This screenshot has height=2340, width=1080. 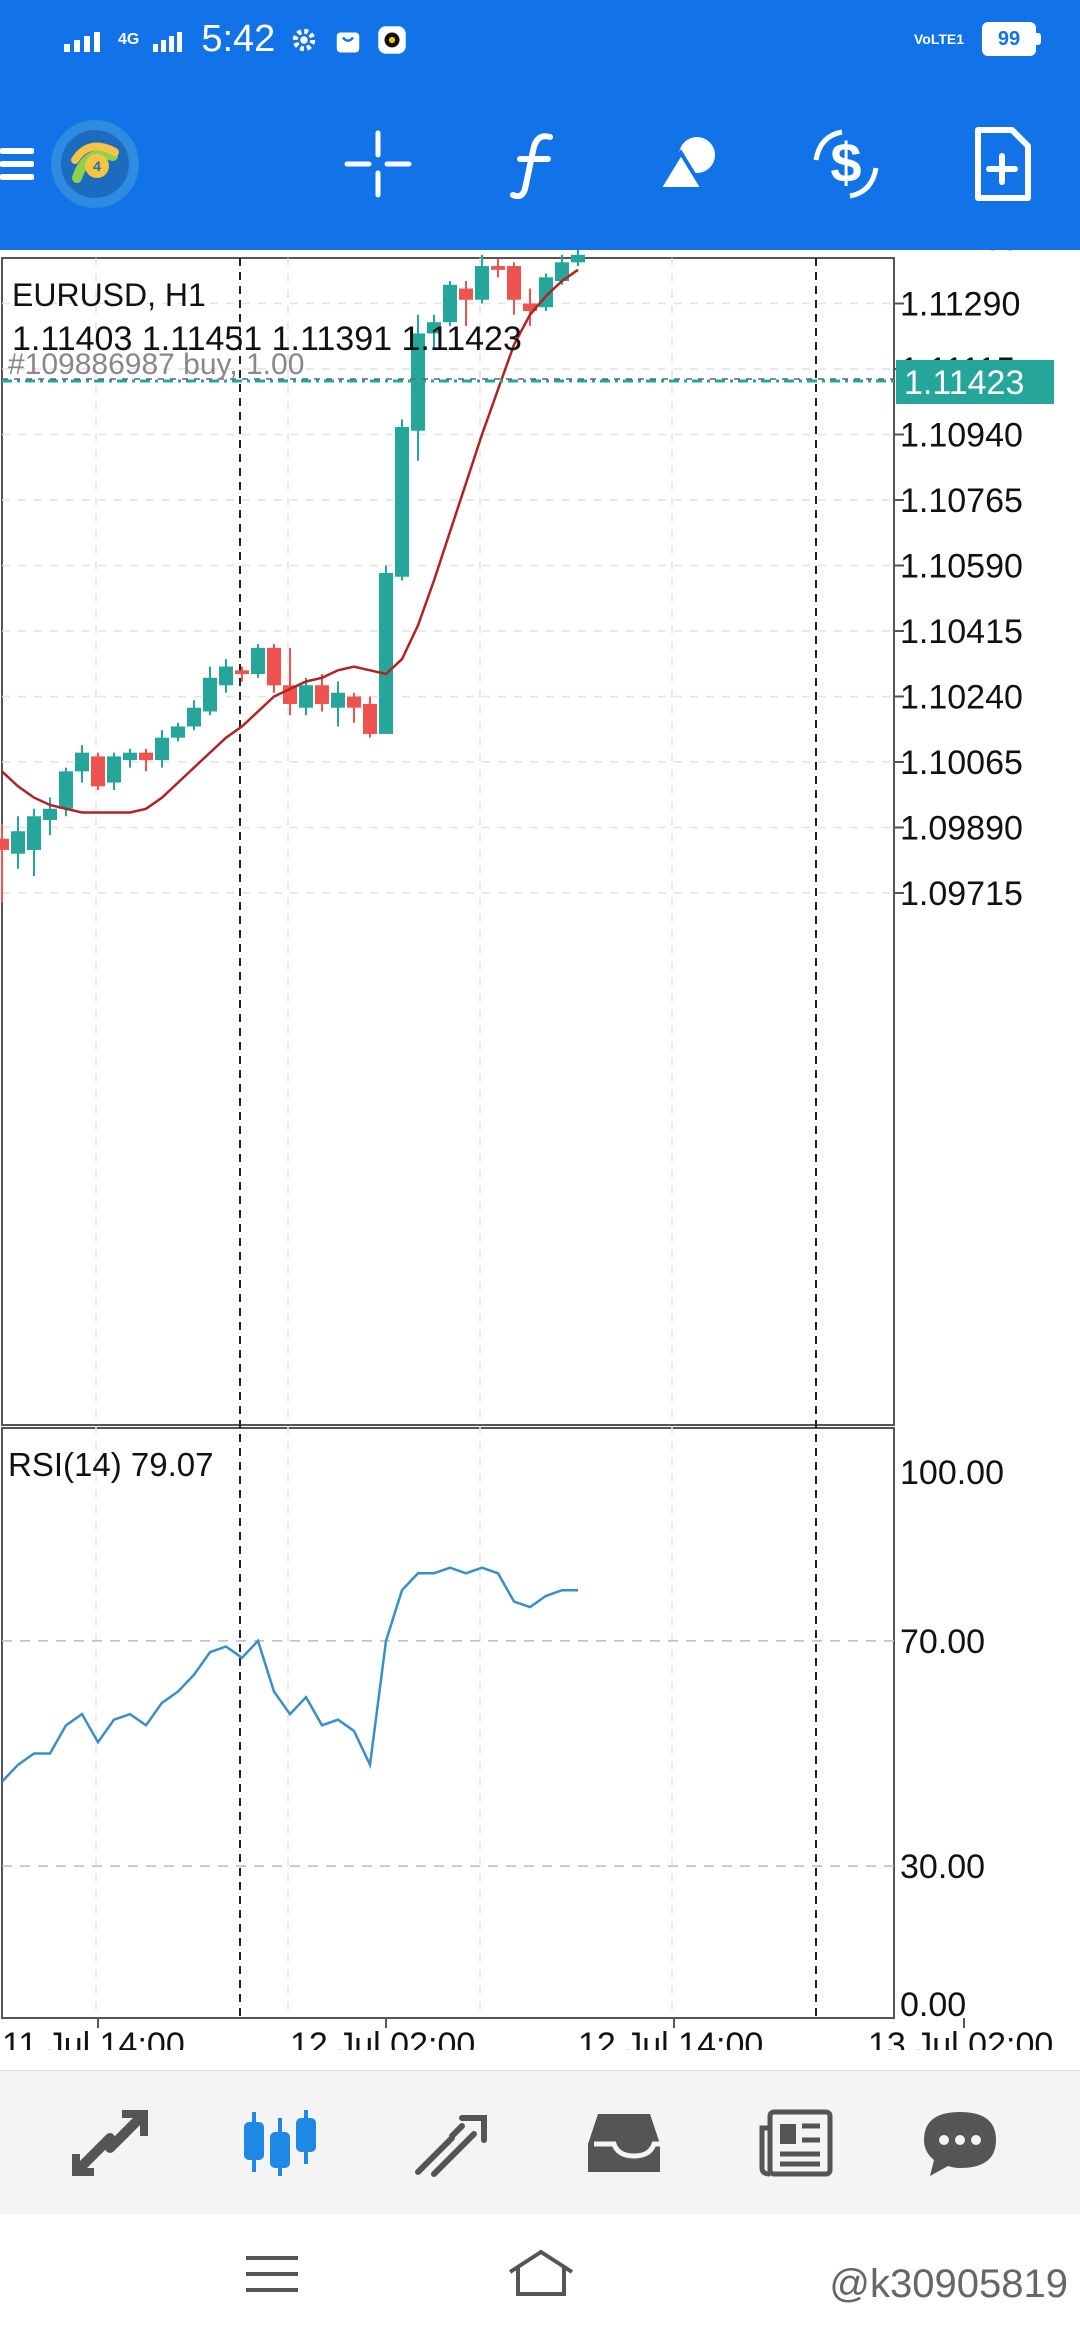 I want to click on settings-icon, so click(x=304, y=39).